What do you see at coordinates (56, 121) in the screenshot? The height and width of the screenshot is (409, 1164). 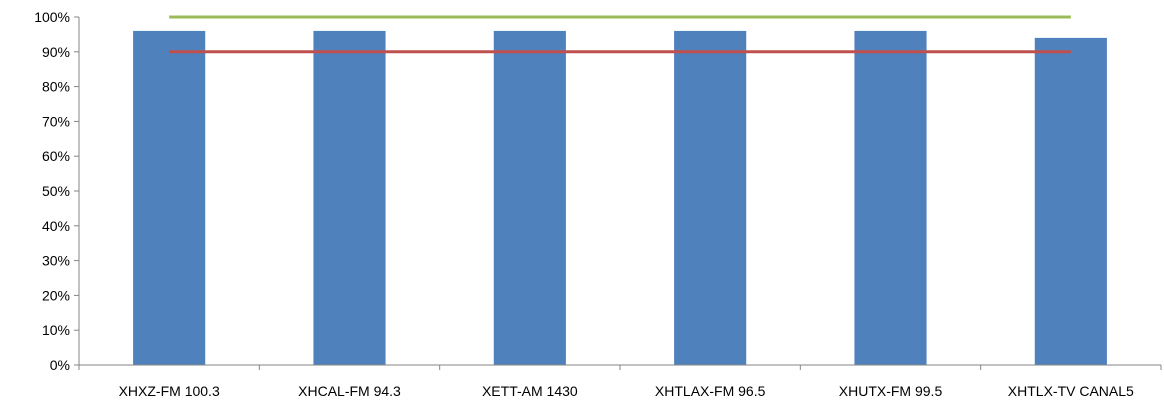 I see `y-tick-label: 70%` at bounding box center [56, 121].